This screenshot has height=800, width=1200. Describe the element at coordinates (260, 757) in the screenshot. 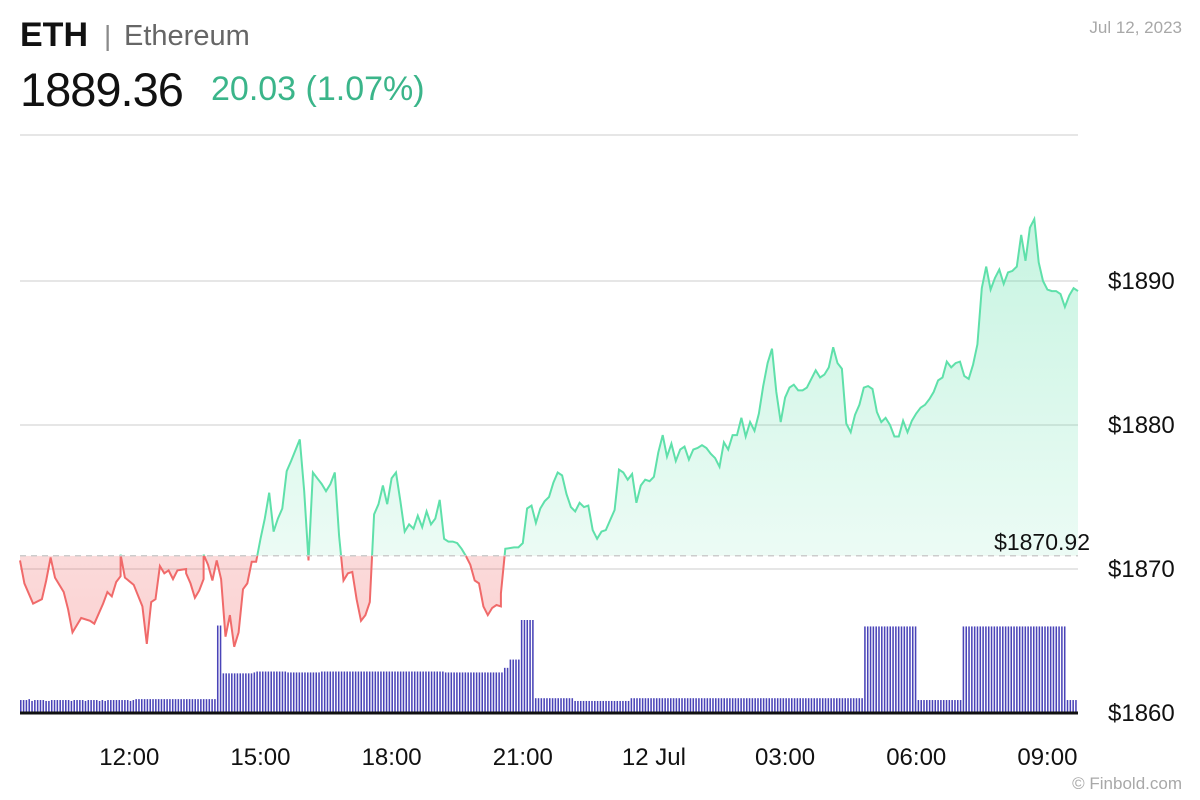

I see `x-tick-label: 15:00` at that location.